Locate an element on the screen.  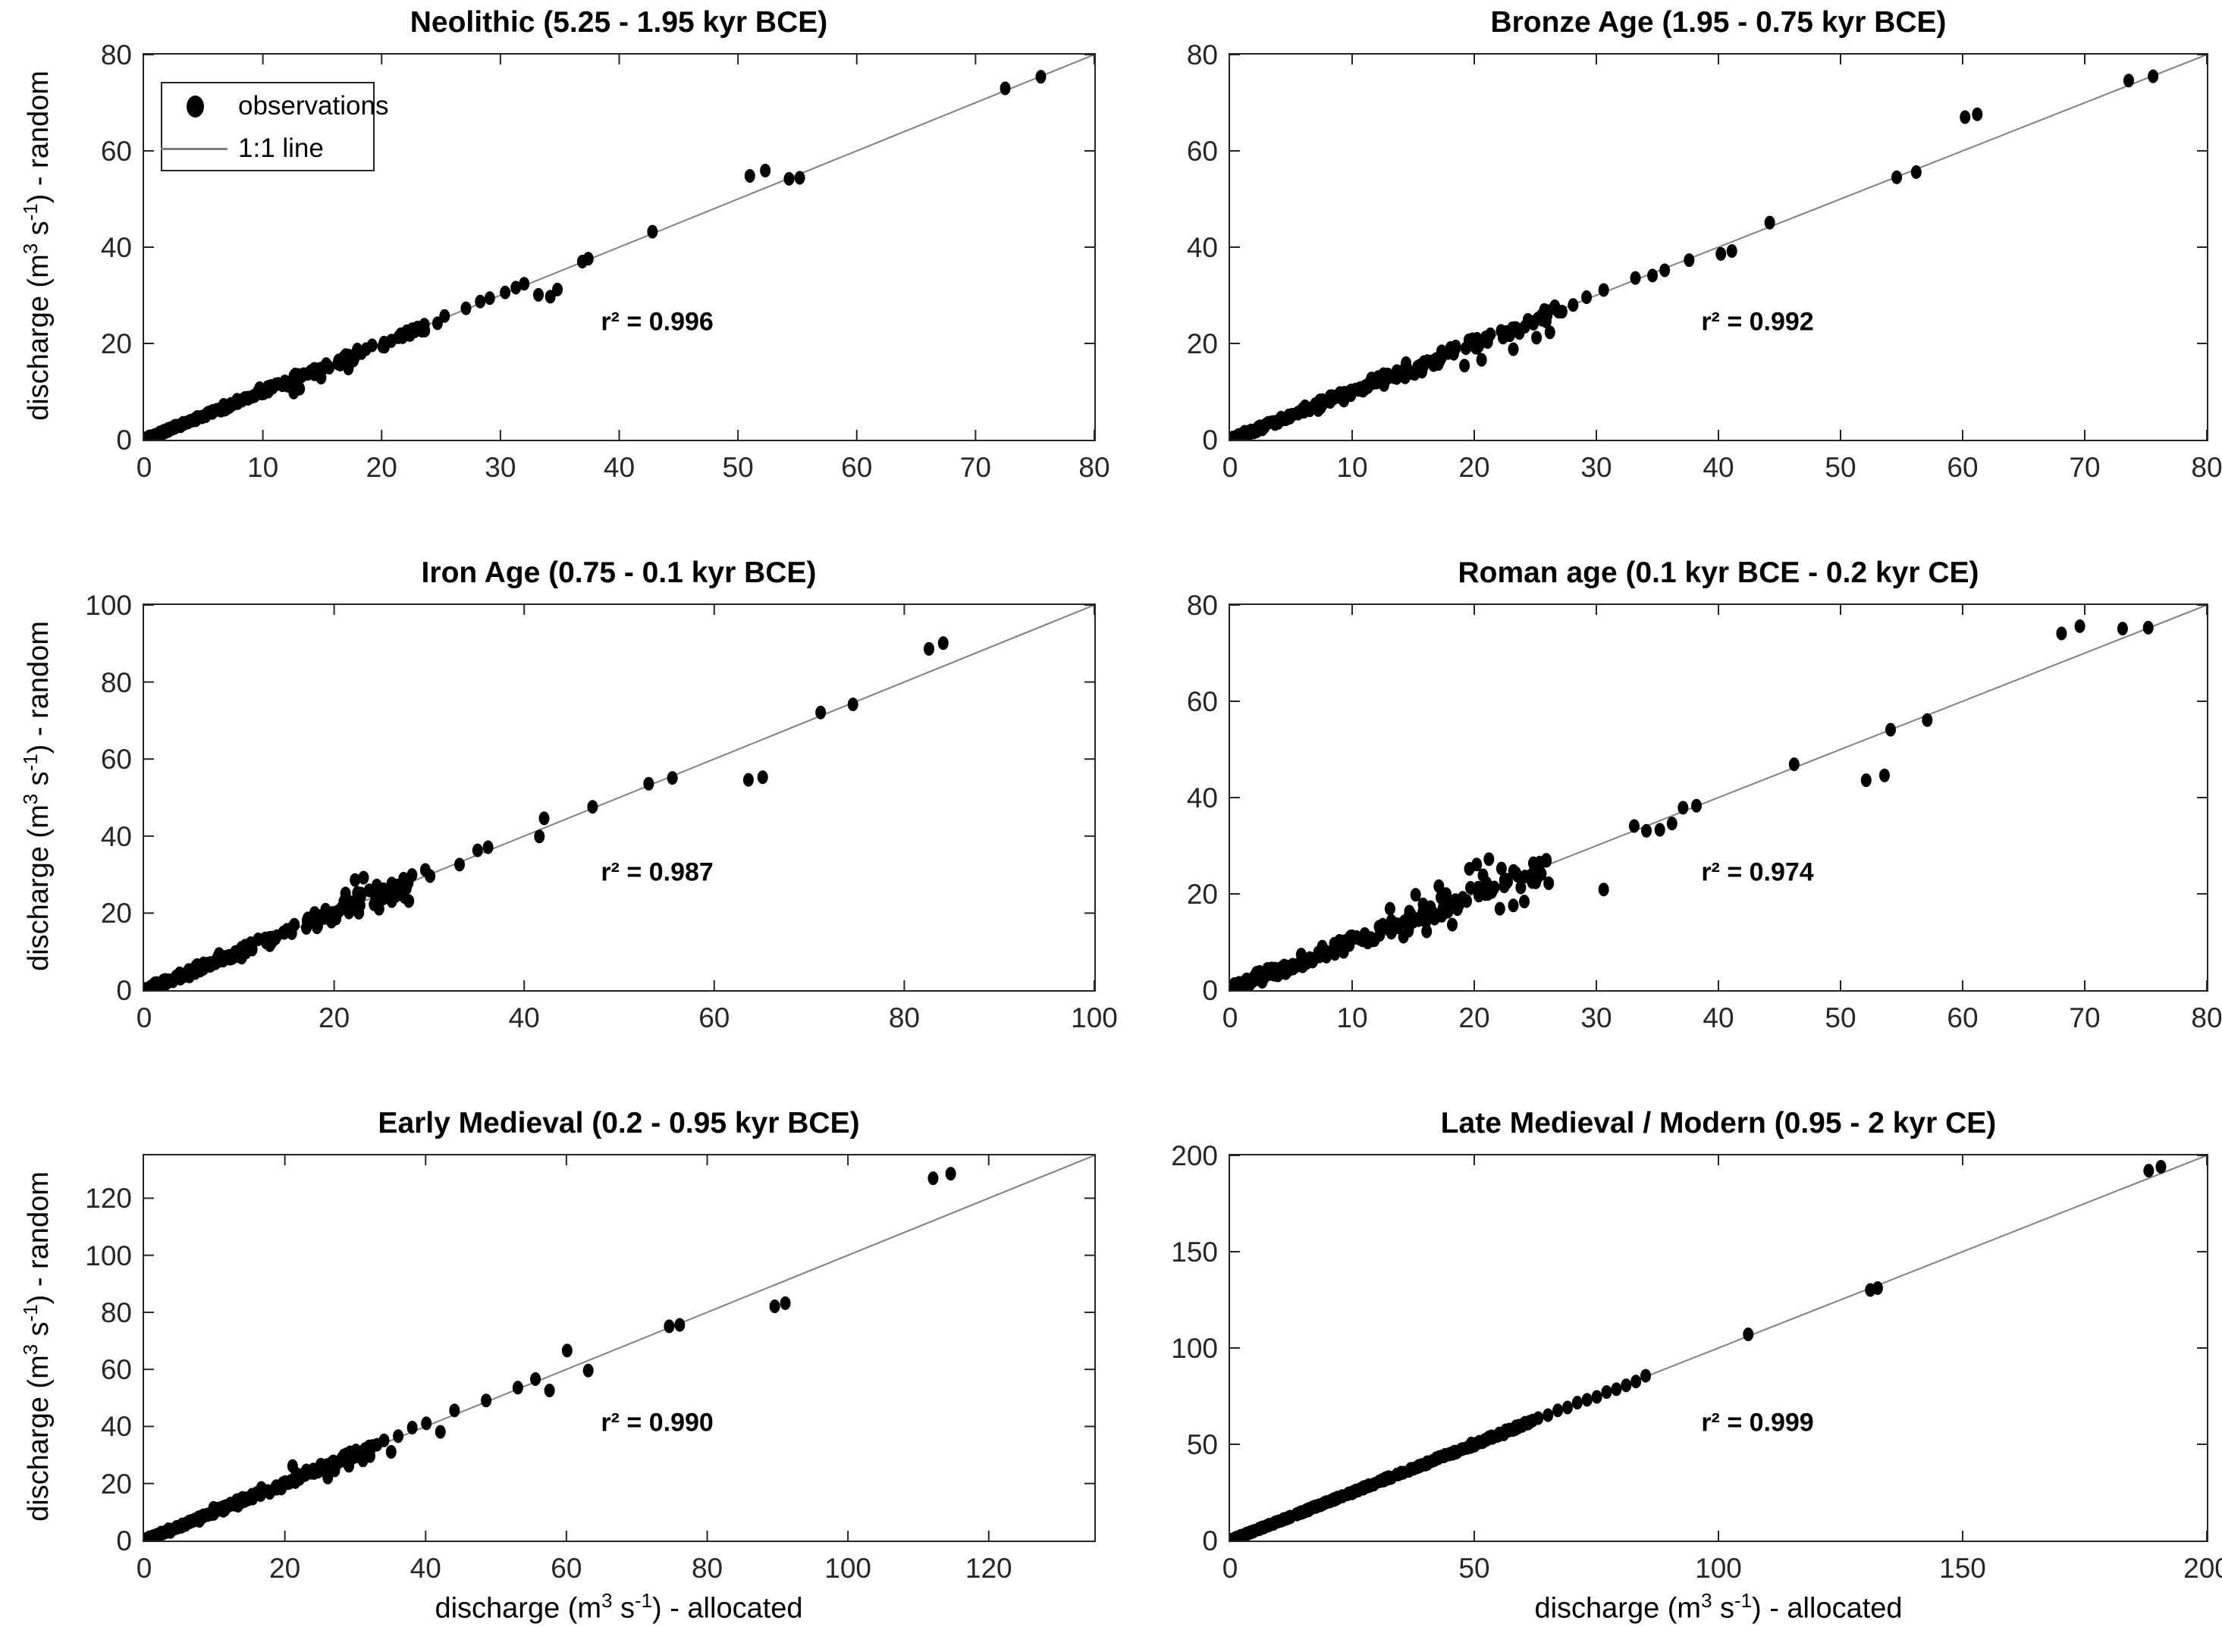
panel-title: Bronze Age (1.95 - 0.75 kyr BCE) is located at coordinates (1718, 22).